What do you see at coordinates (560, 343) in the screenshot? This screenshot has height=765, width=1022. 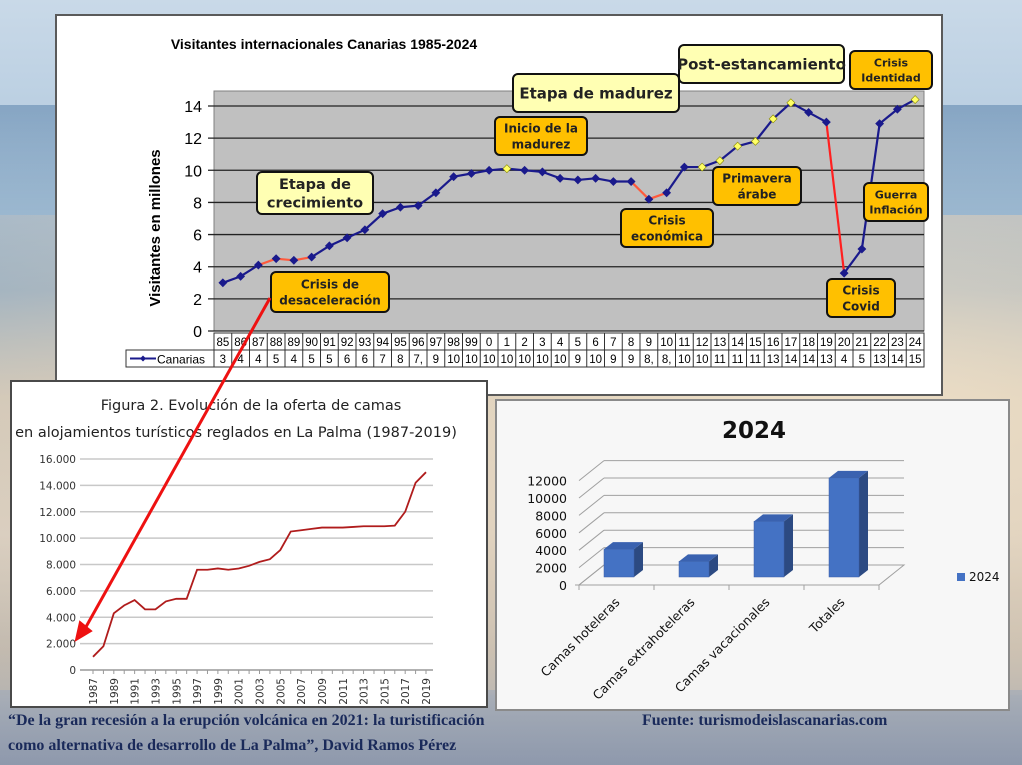 I see `x-tick-label: 4` at bounding box center [560, 343].